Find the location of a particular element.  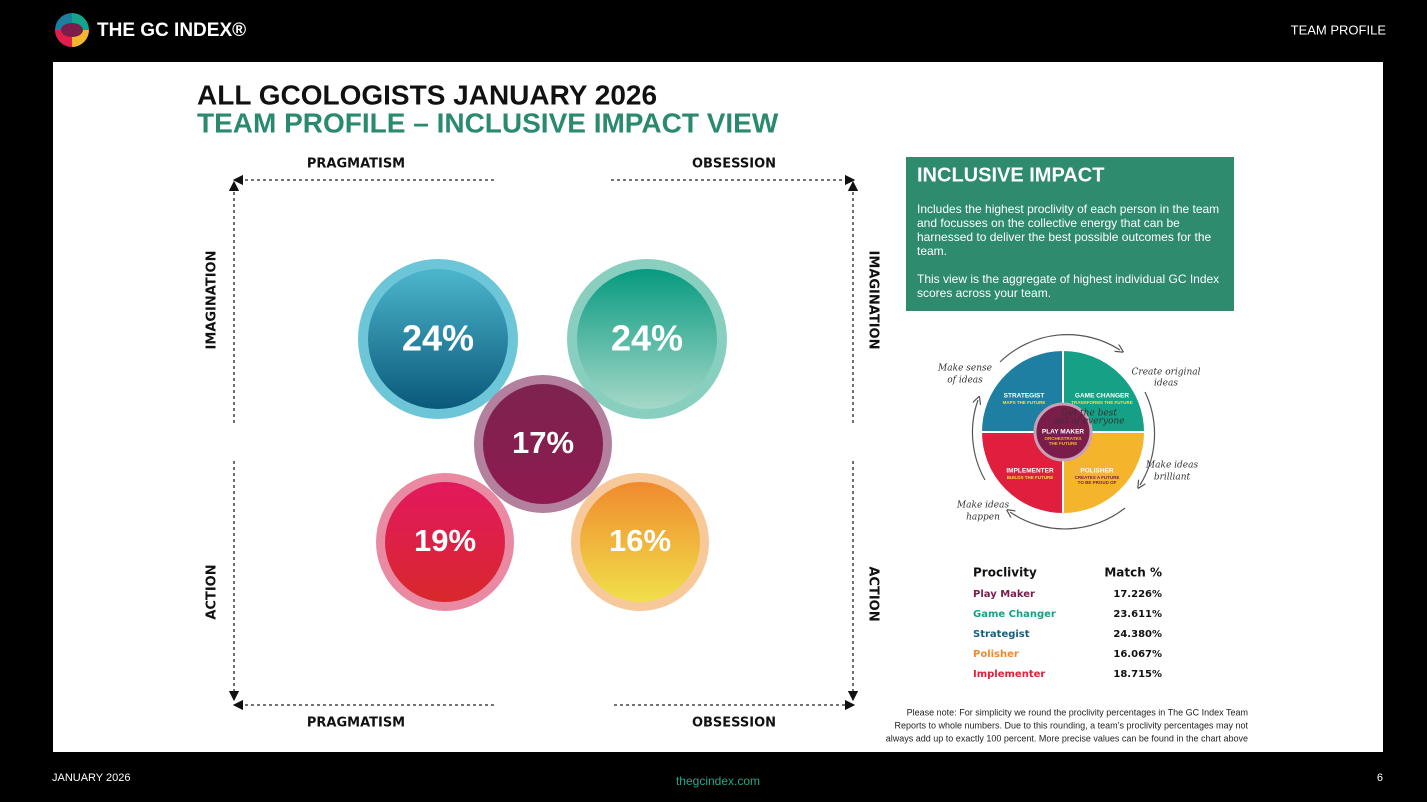

bubble-label: 16% is located at coordinates (640, 540).